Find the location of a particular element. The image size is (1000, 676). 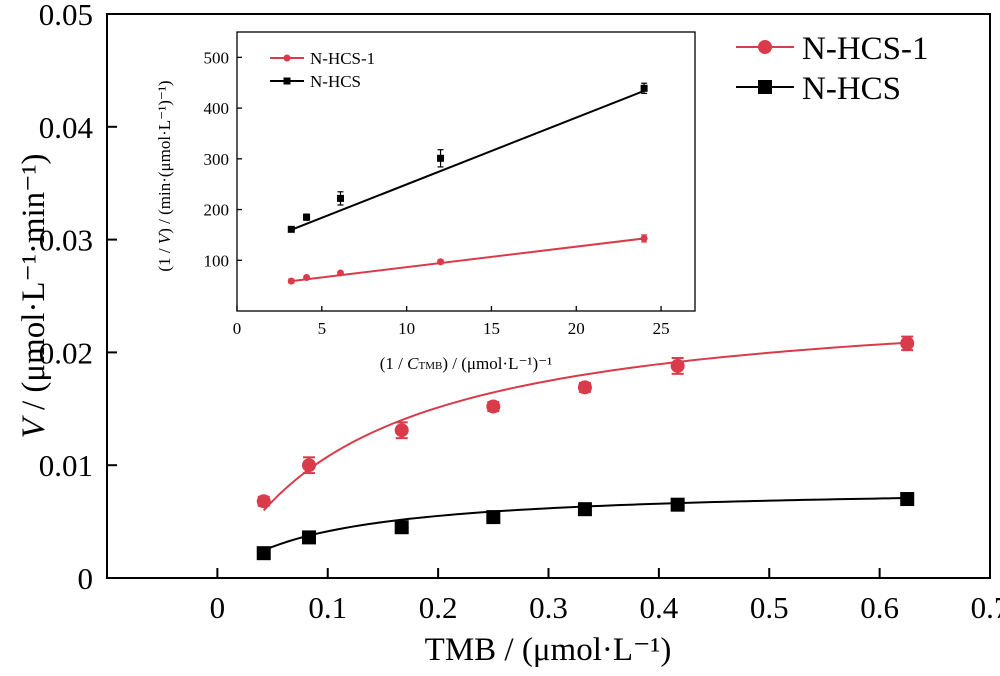

main-legend: N-HCS-1 N-HCS is located at coordinates (832, 69).